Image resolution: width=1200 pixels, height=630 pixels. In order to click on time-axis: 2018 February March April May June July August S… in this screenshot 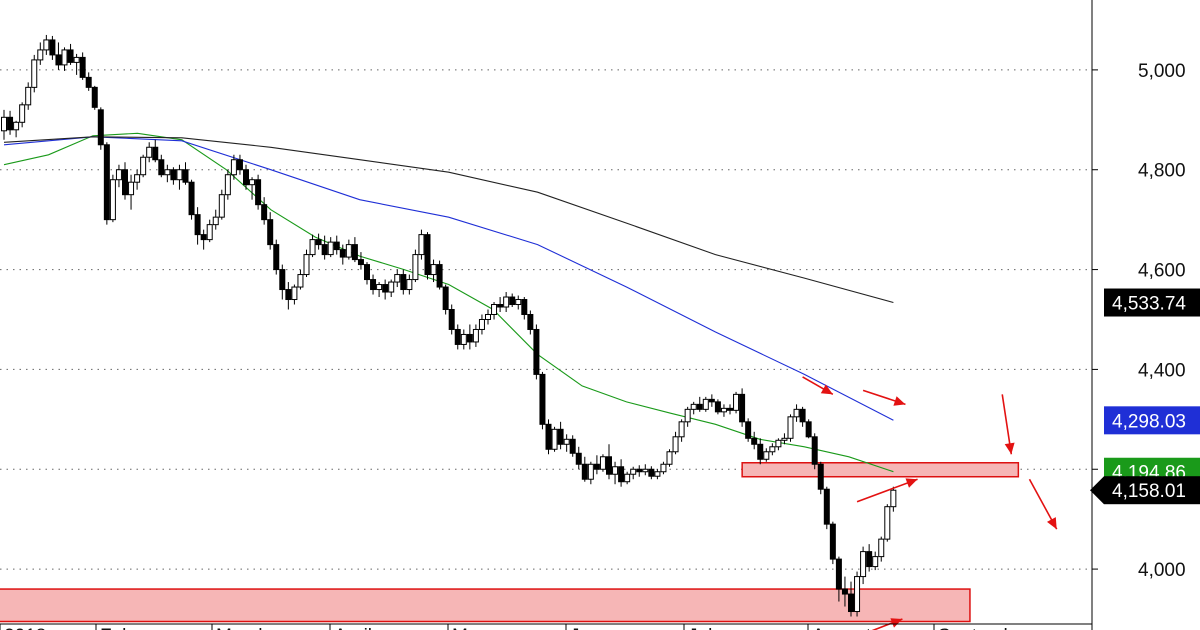, I will do `click(516, 627)`.